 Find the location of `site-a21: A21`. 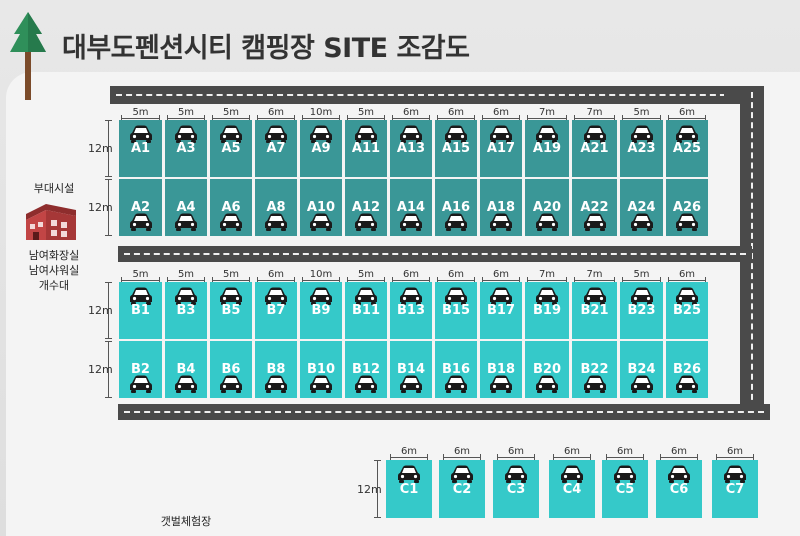

site-a21: A21 is located at coordinates (594, 148).